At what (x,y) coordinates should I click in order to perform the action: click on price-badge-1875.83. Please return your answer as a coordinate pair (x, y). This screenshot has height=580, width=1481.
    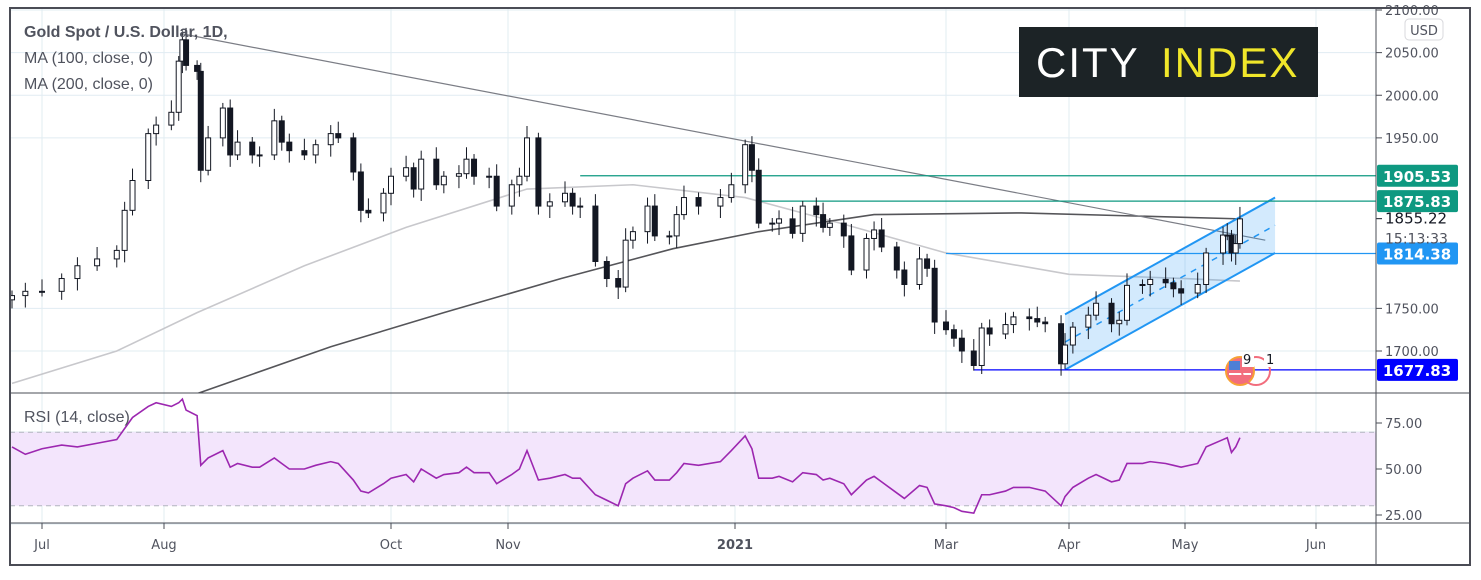
    Looking at the image, I should click on (1417, 201).